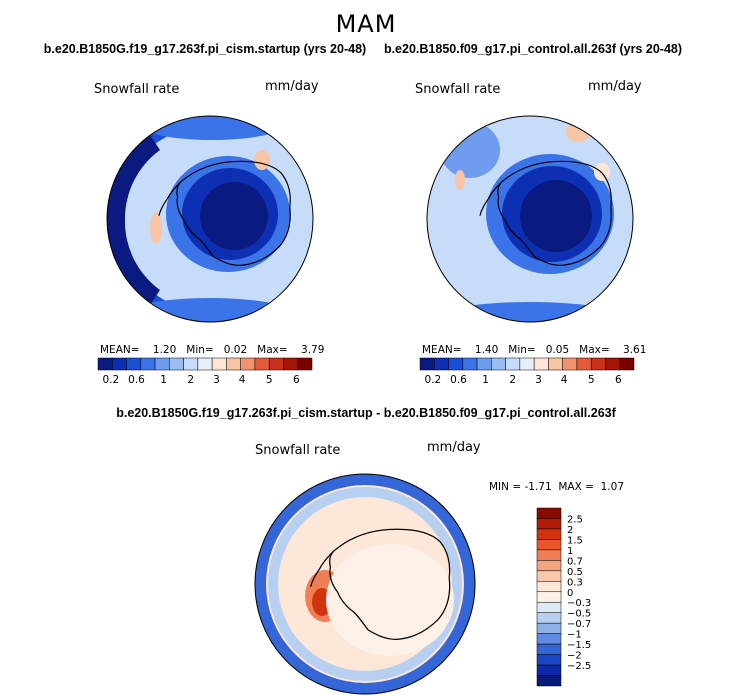 The height and width of the screenshot is (696, 732). I want to click on panel1-map-shade-positive, so click(262, 160).